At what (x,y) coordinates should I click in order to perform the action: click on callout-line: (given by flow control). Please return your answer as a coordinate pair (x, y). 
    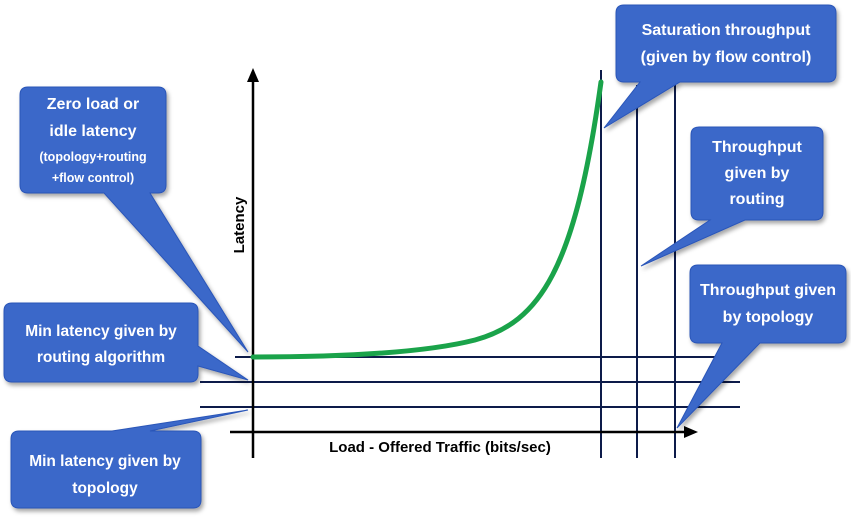
    Looking at the image, I should click on (726, 57).